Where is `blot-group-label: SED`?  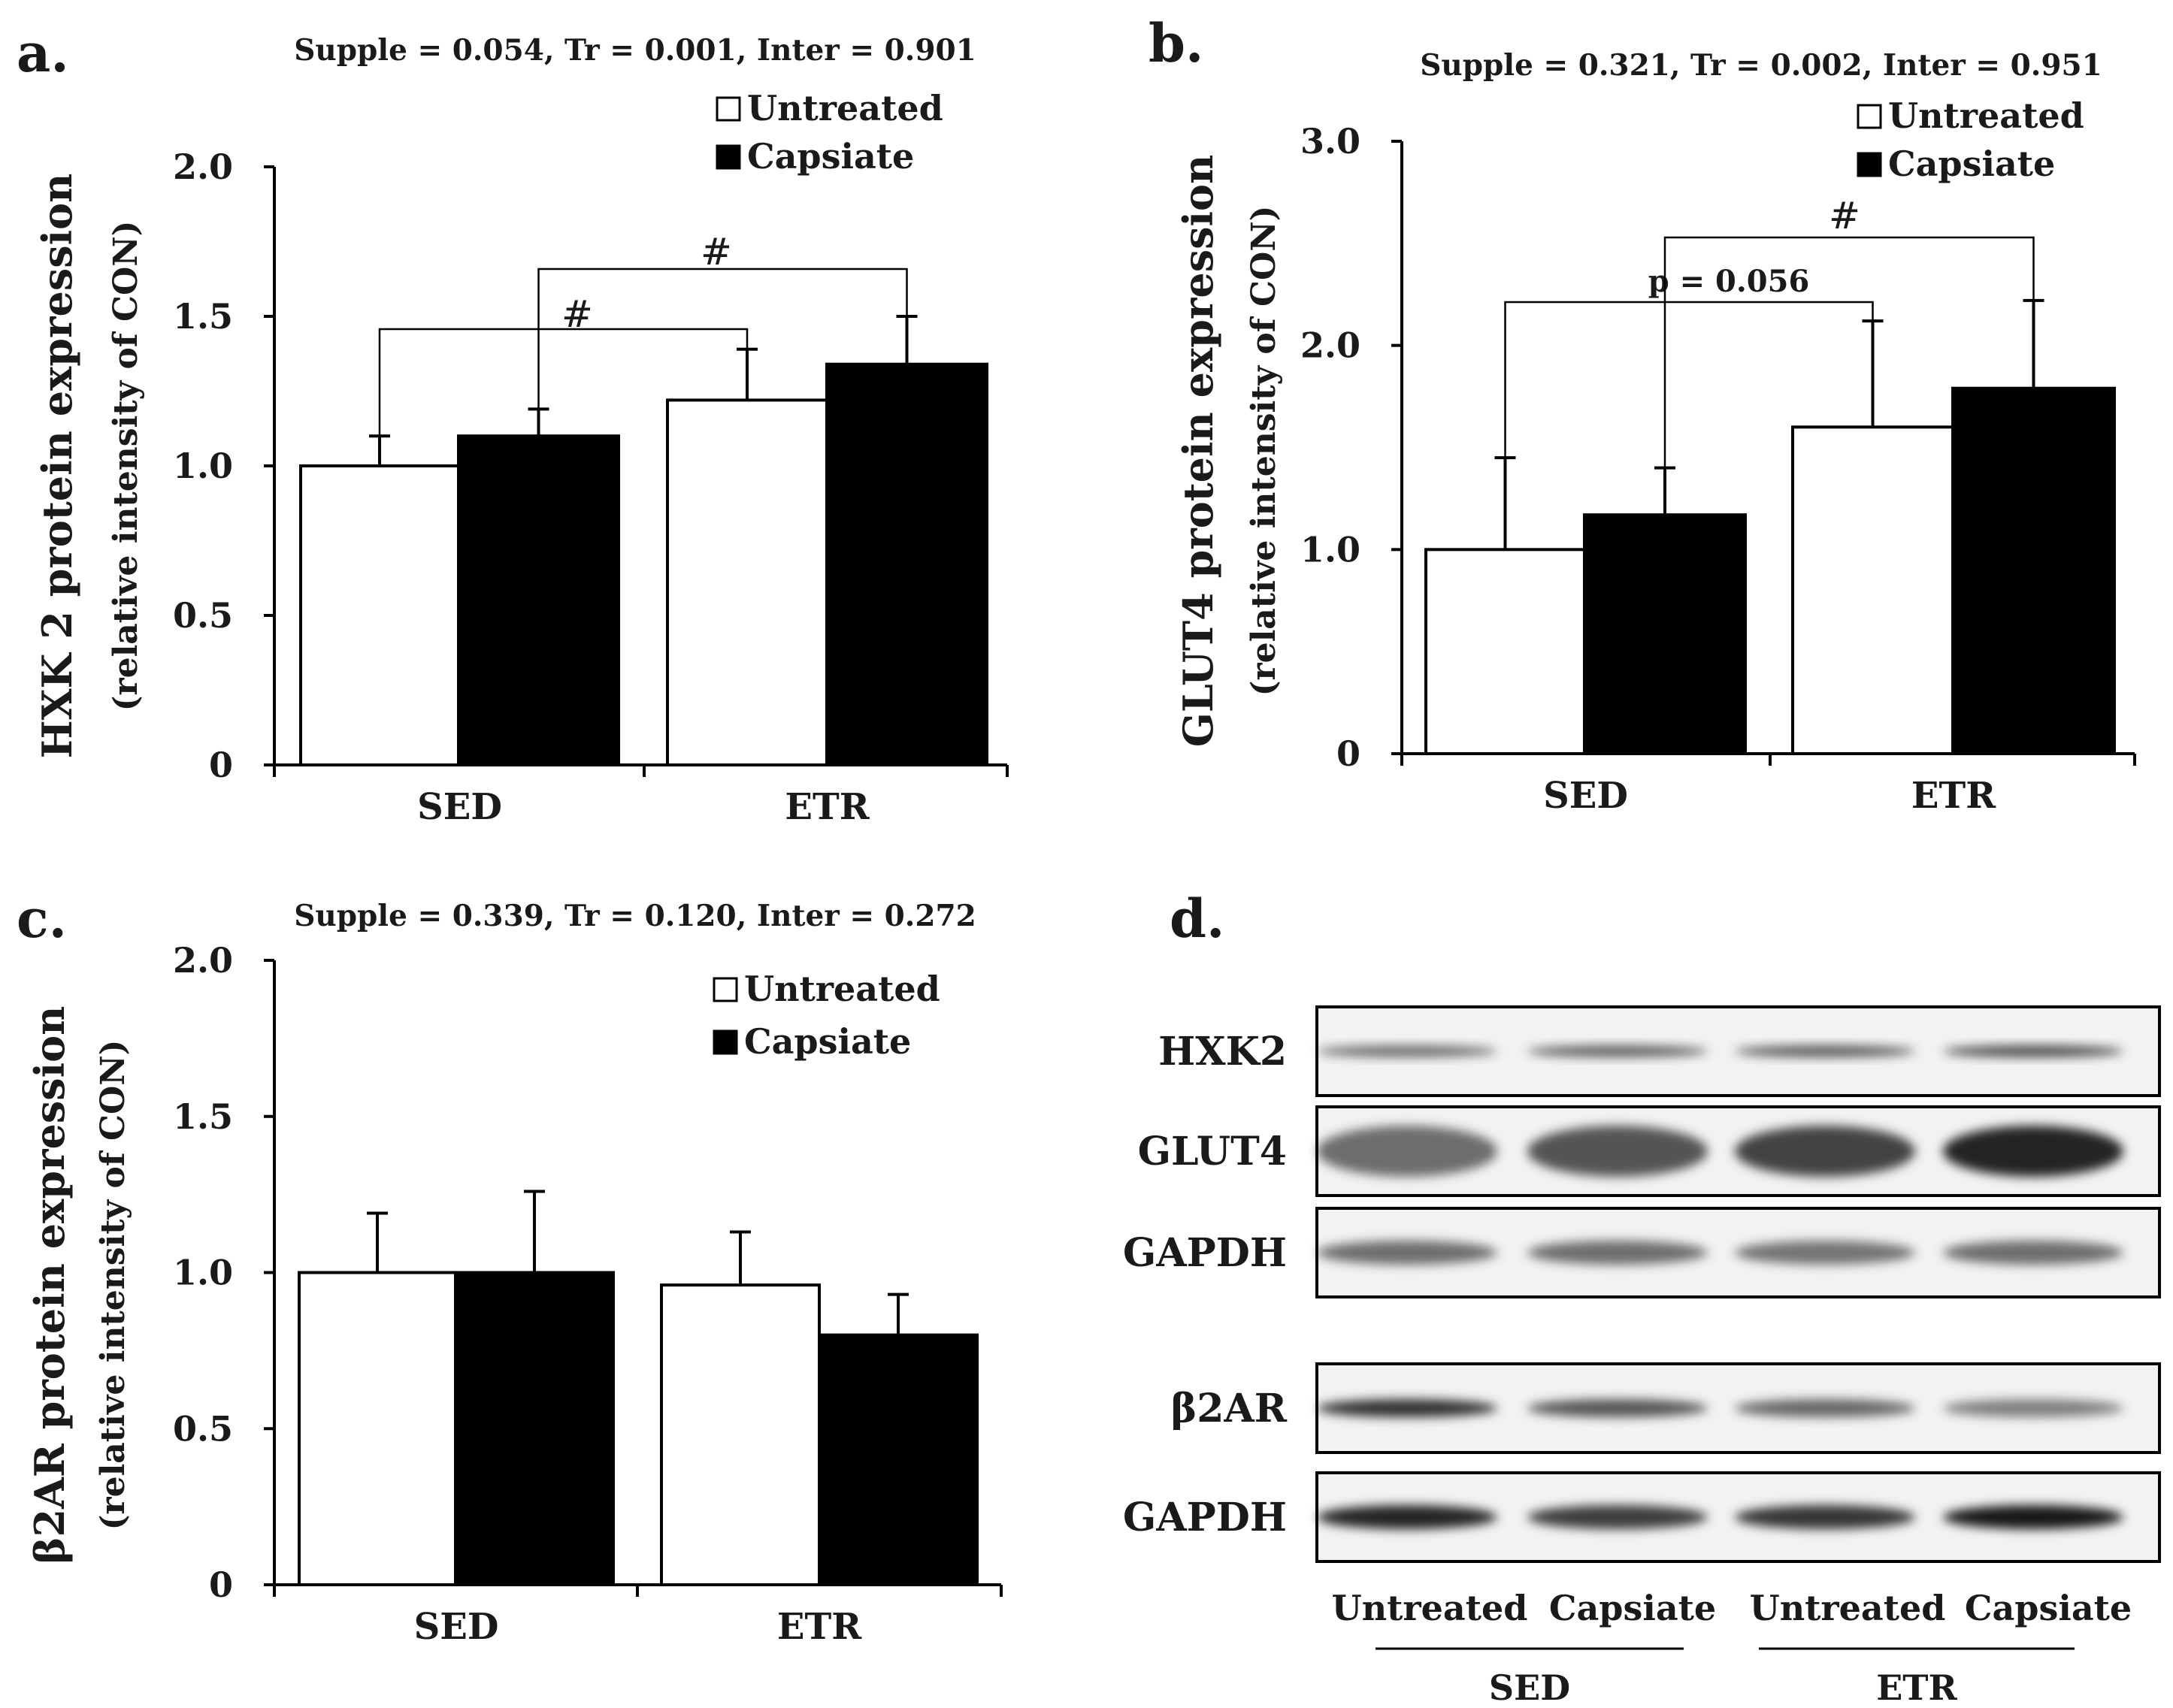 blot-group-label: SED is located at coordinates (1529, 1687).